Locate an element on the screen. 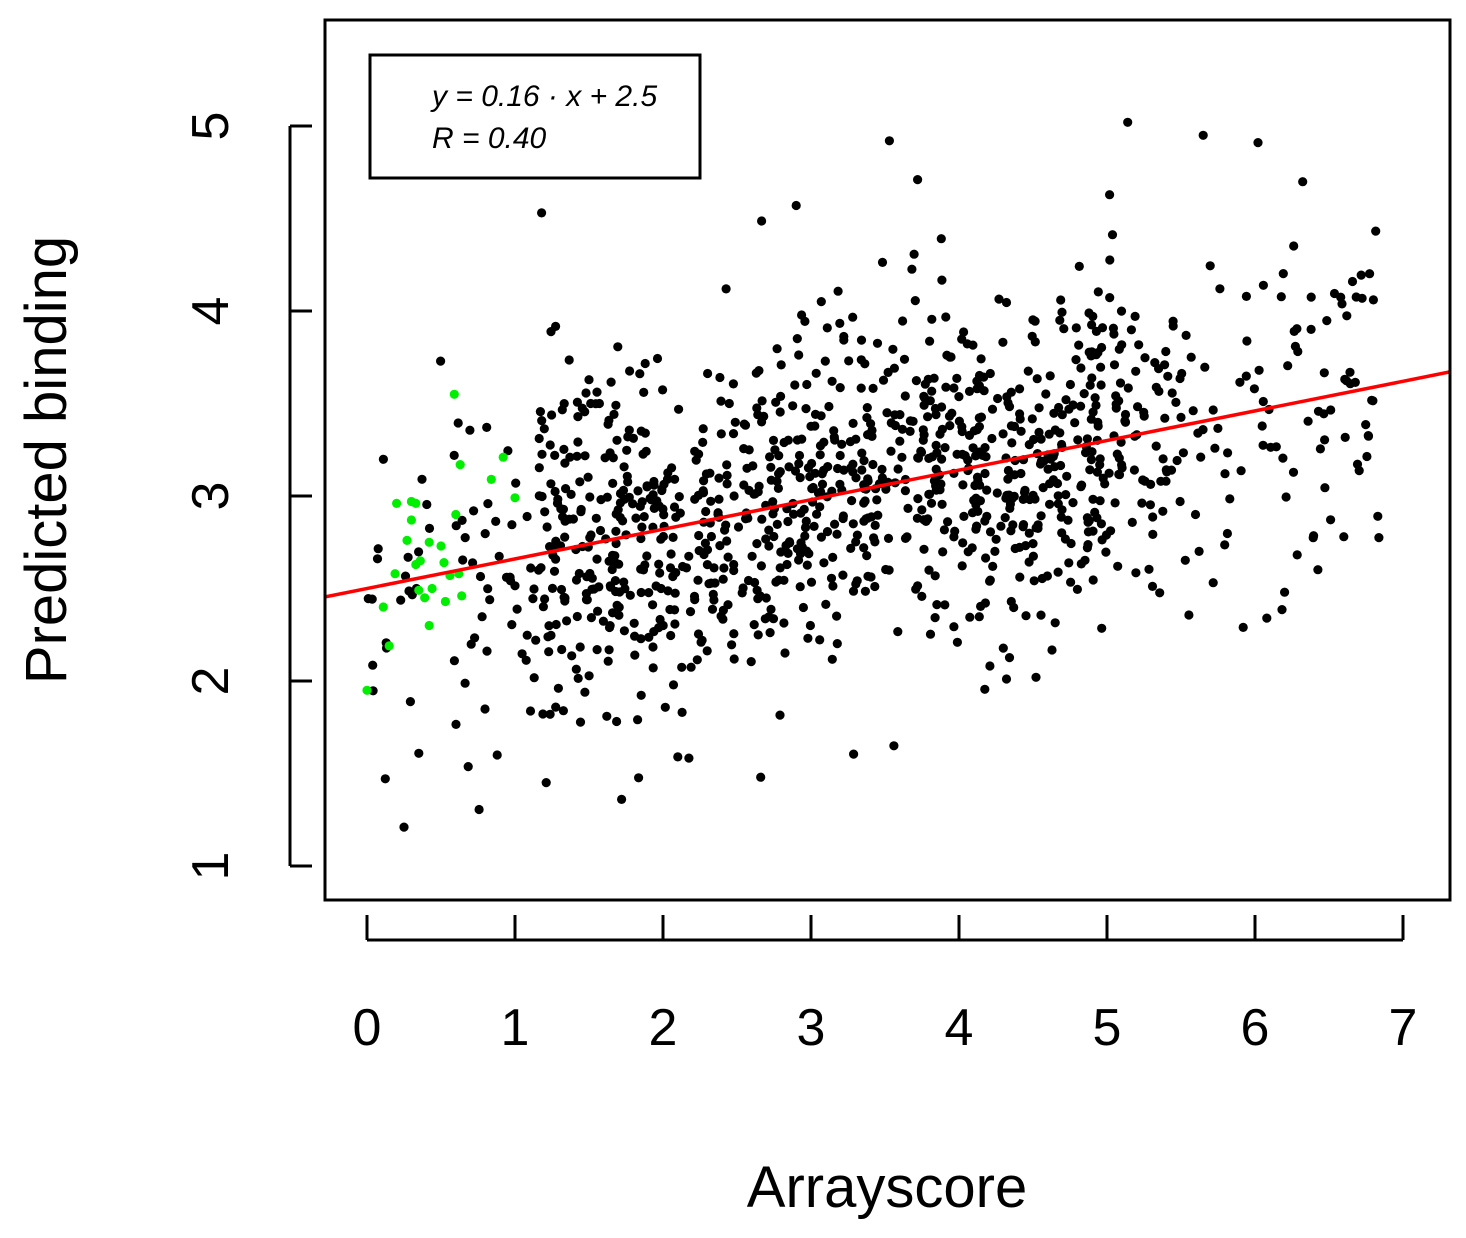 The width and height of the screenshot is (1466, 1238). highlight-point is located at coordinates (419, 590).